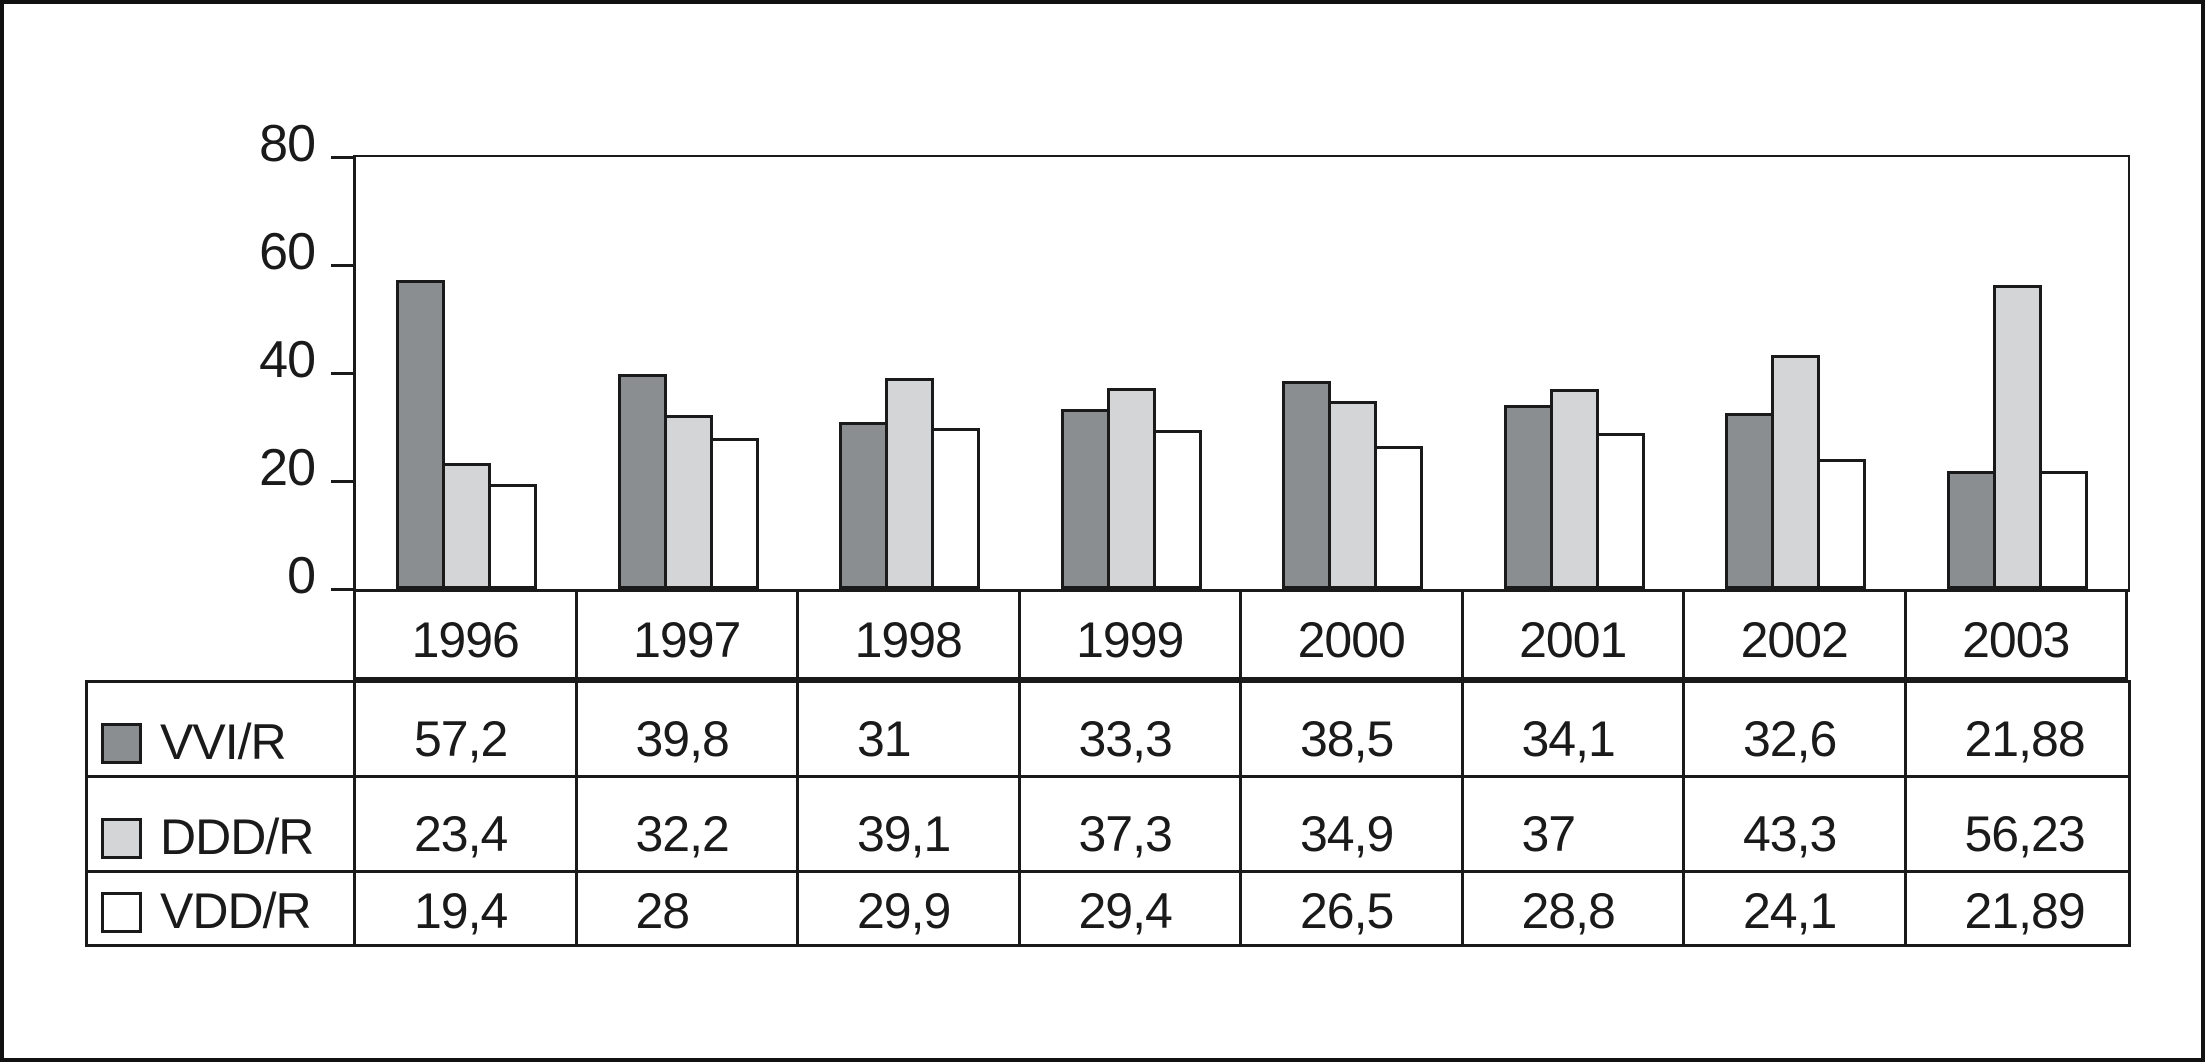  I want to click on bar-vdd-r-1997, so click(734, 513).